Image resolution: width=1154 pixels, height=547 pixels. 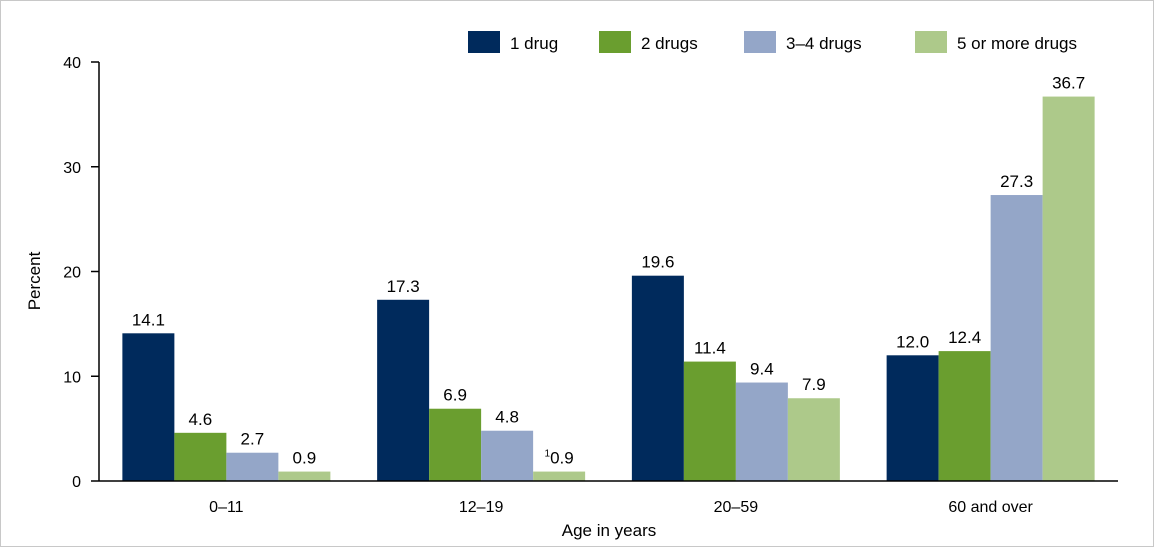 What do you see at coordinates (548, 454) in the screenshot?
I see `footnote-marker: 1` at bounding box center [548, 454].